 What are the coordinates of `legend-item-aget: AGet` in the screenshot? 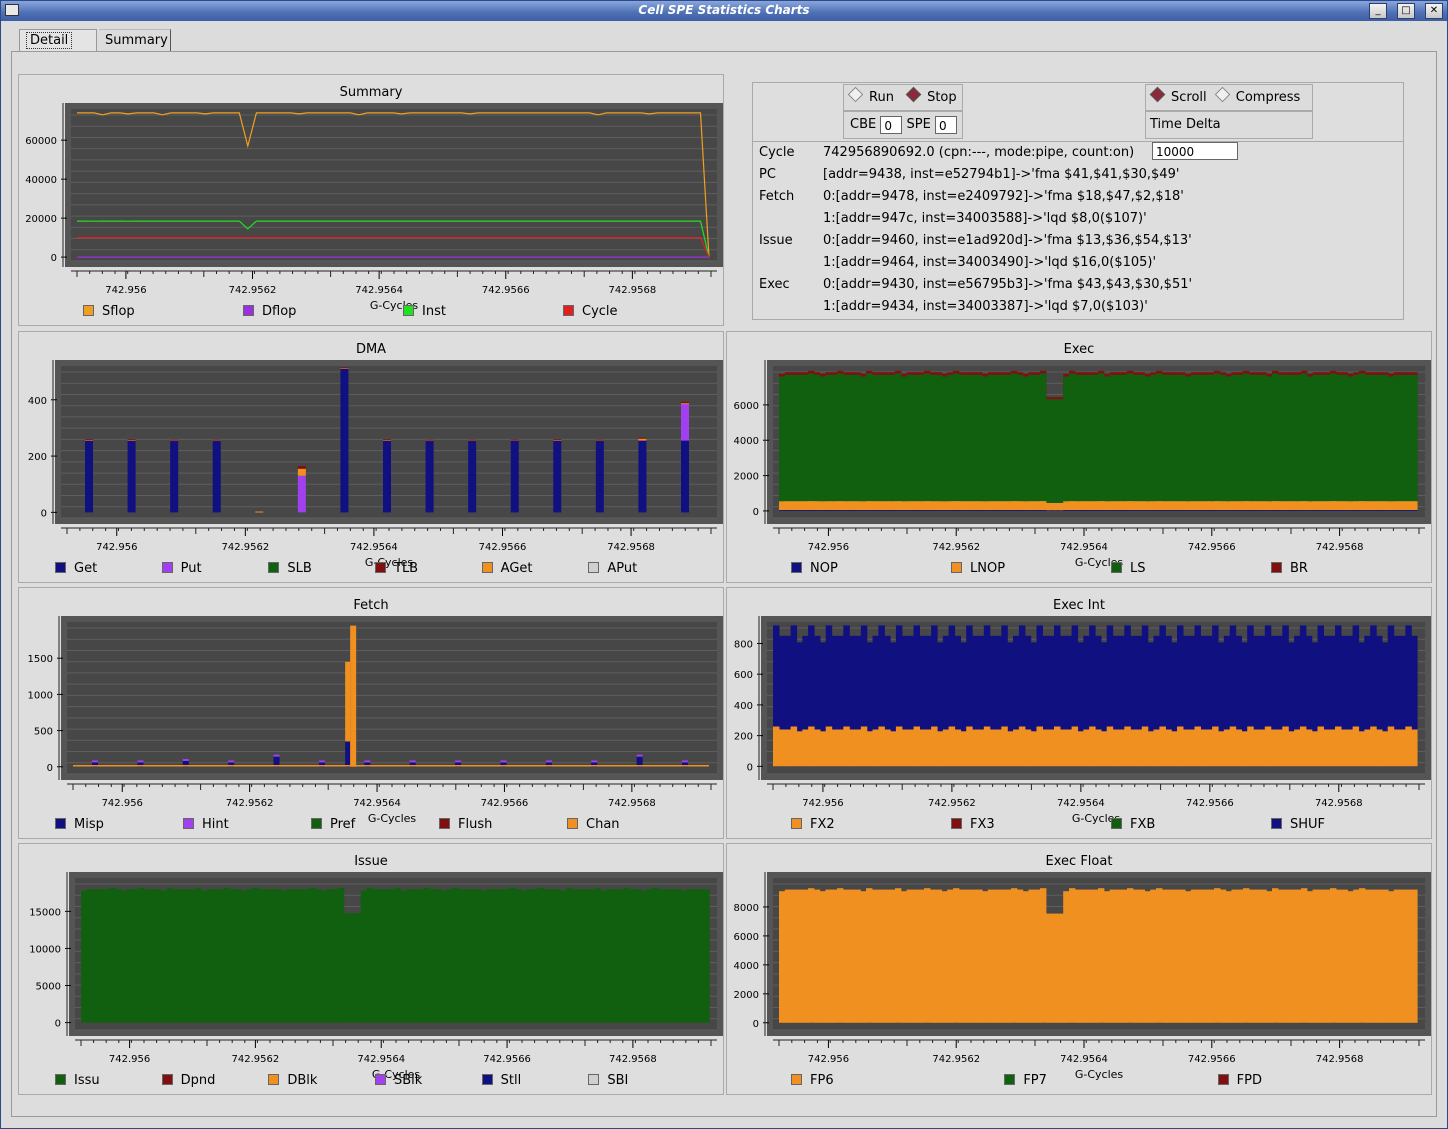 It's located at (507, 568).